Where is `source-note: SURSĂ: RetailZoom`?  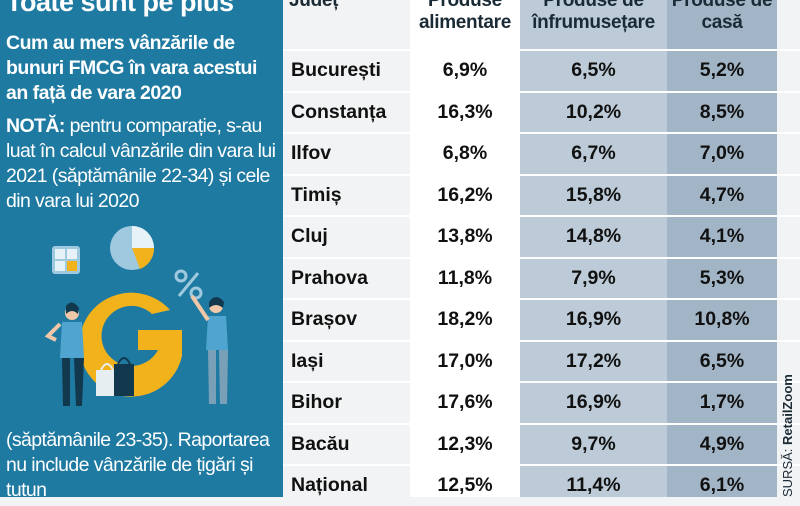
source-note: SURSĂ: RetailZoom is located at coordinates (789, 435).